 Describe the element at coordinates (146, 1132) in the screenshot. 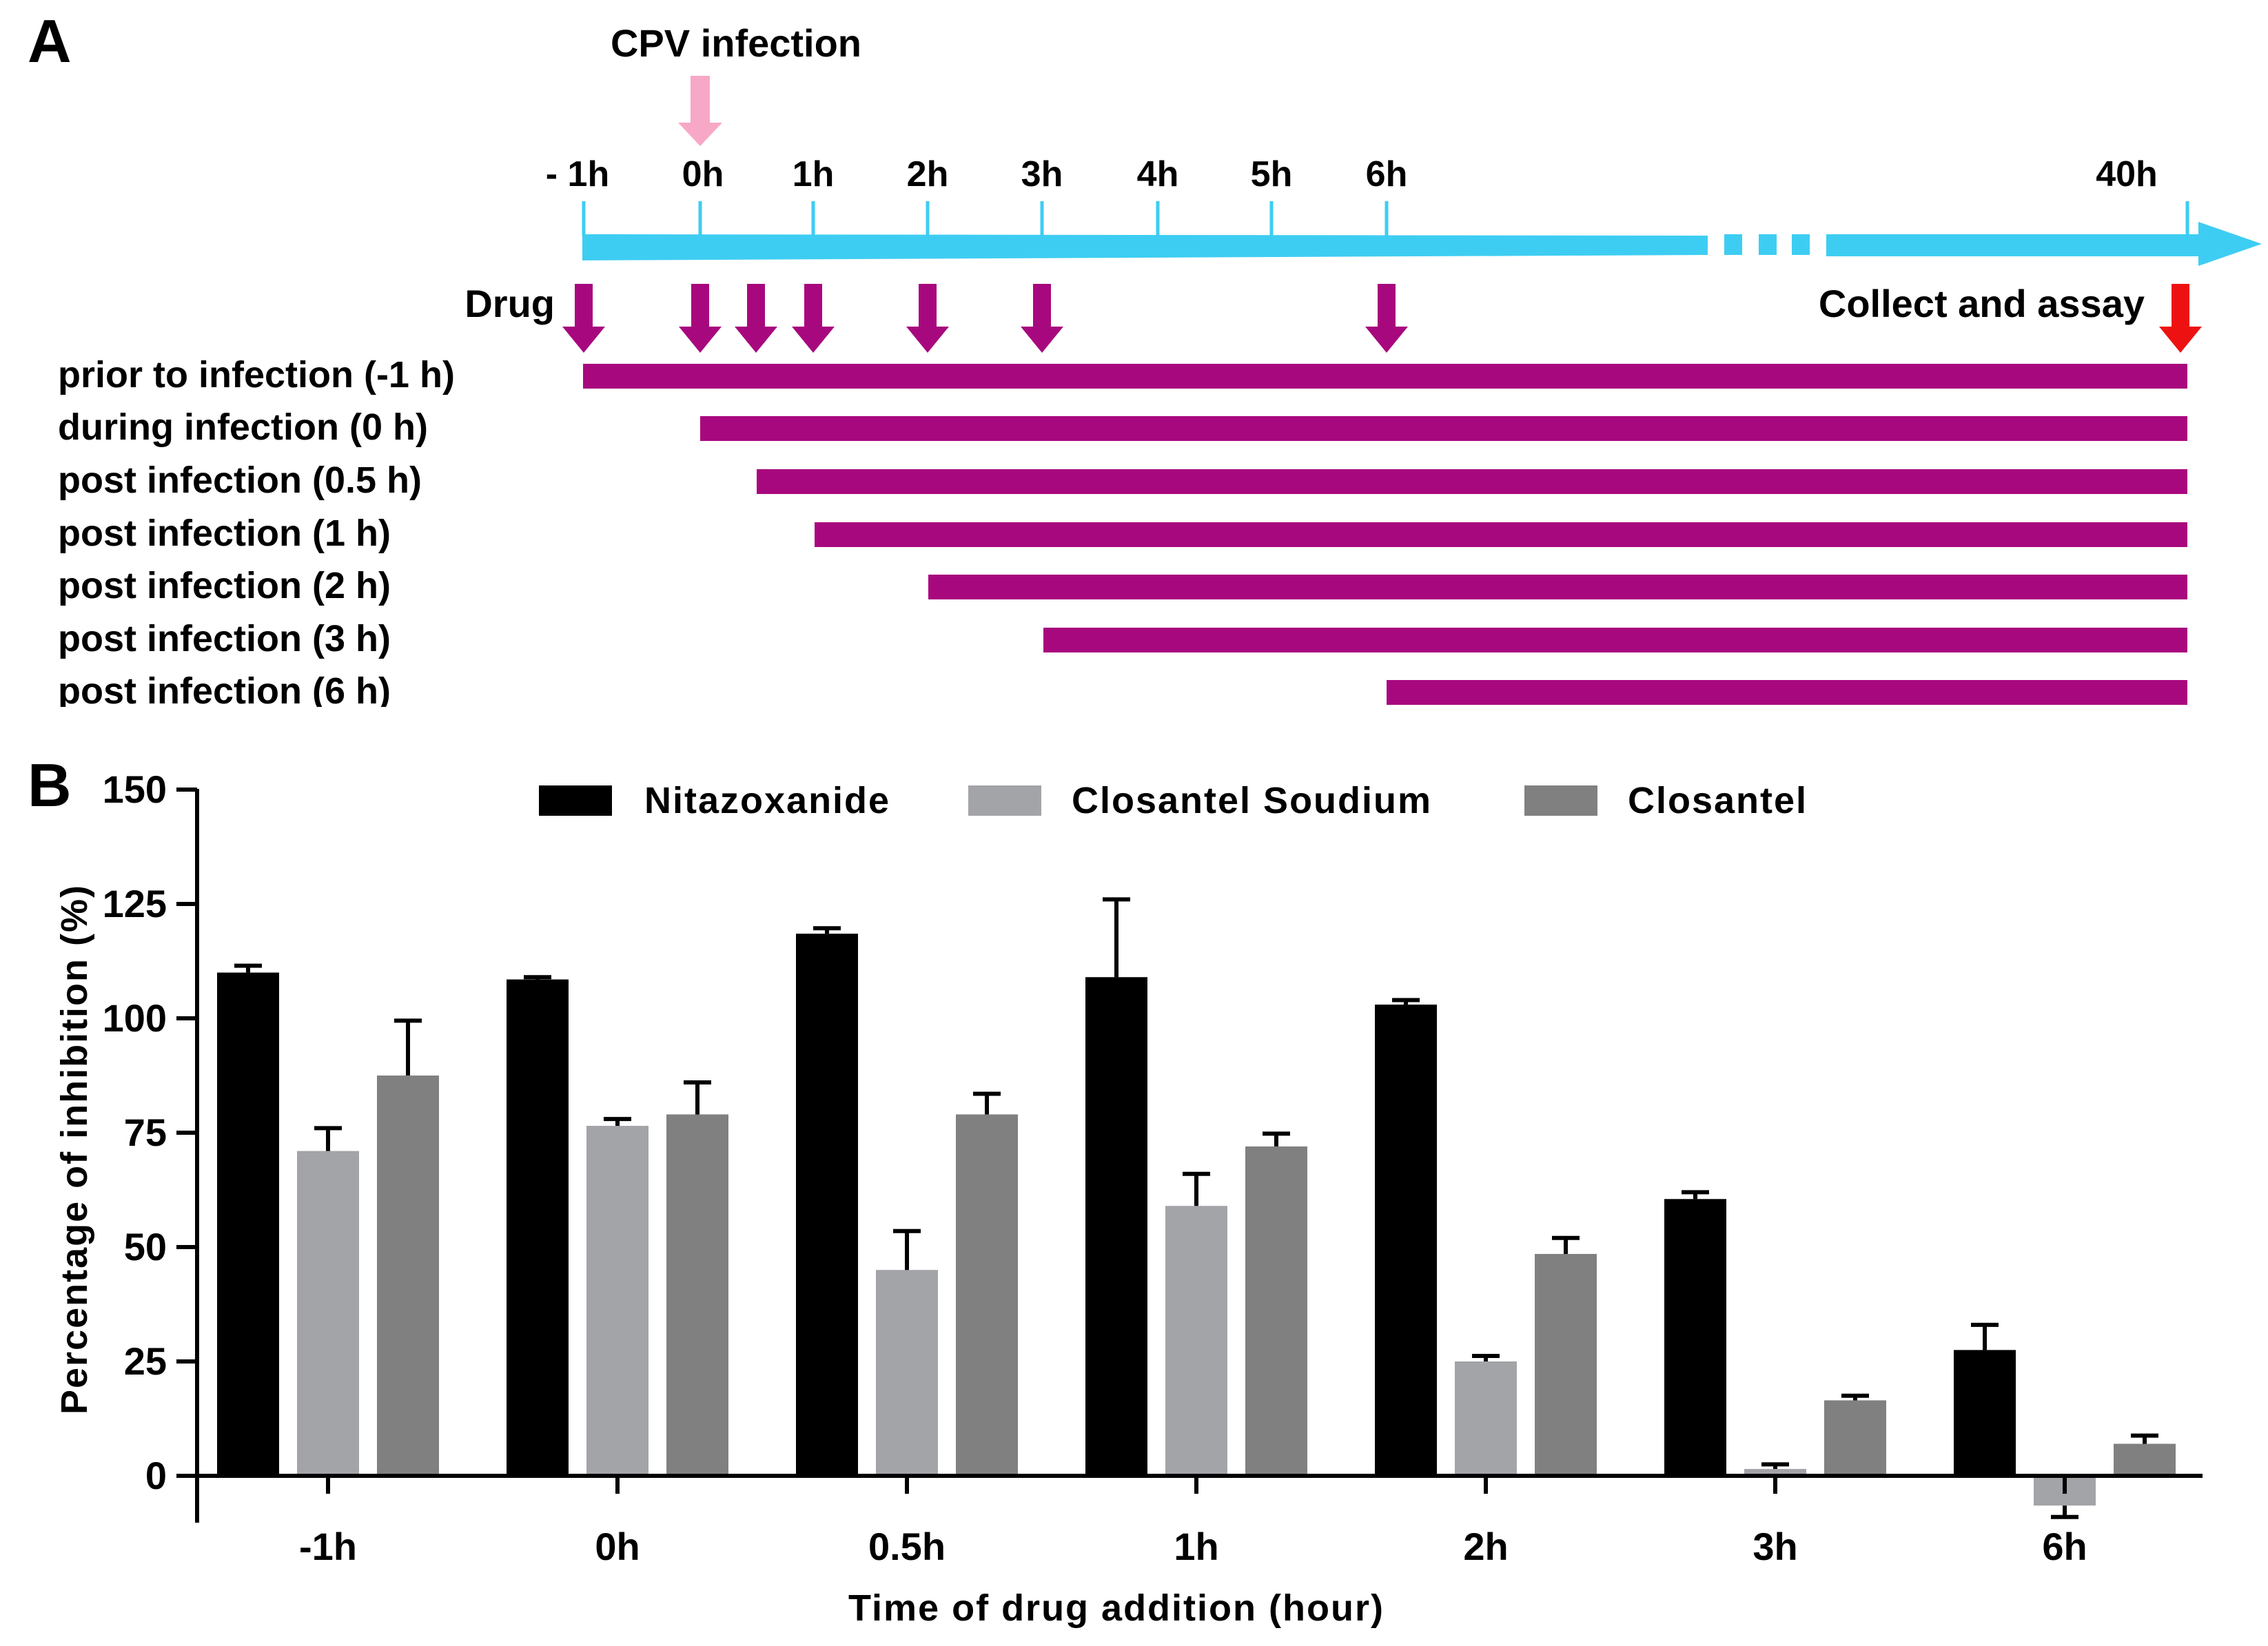

I see `y-tick-label: 75` at that location.